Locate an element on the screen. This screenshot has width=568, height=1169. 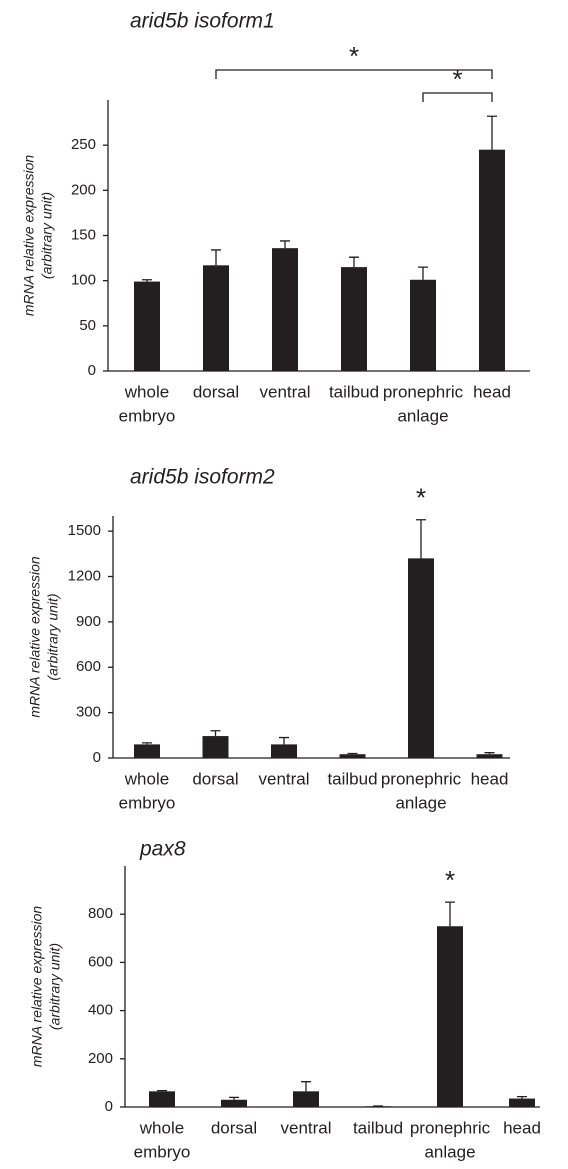
chart-title: arid5b isoform1 is located at coordinates (202, 21).